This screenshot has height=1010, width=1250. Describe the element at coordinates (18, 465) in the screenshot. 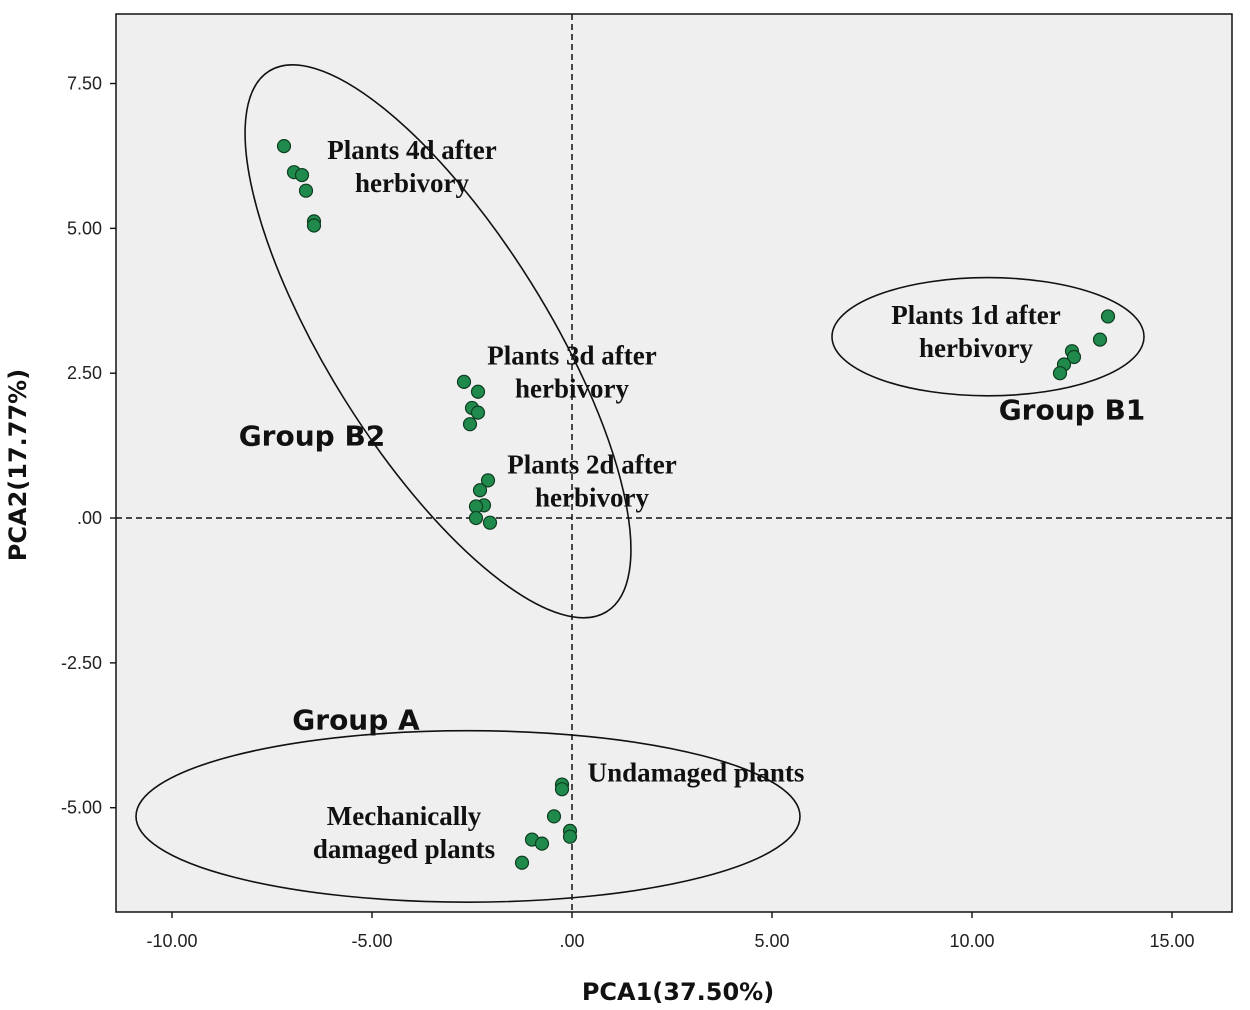

I see `y-axis-title: PCA2(17.77%)` at that location.